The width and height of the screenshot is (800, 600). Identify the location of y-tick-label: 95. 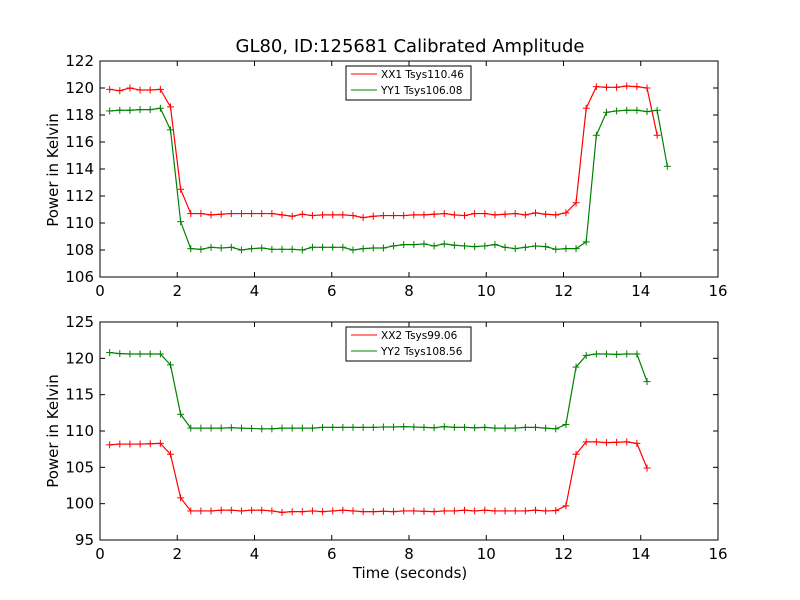
(84, 540).